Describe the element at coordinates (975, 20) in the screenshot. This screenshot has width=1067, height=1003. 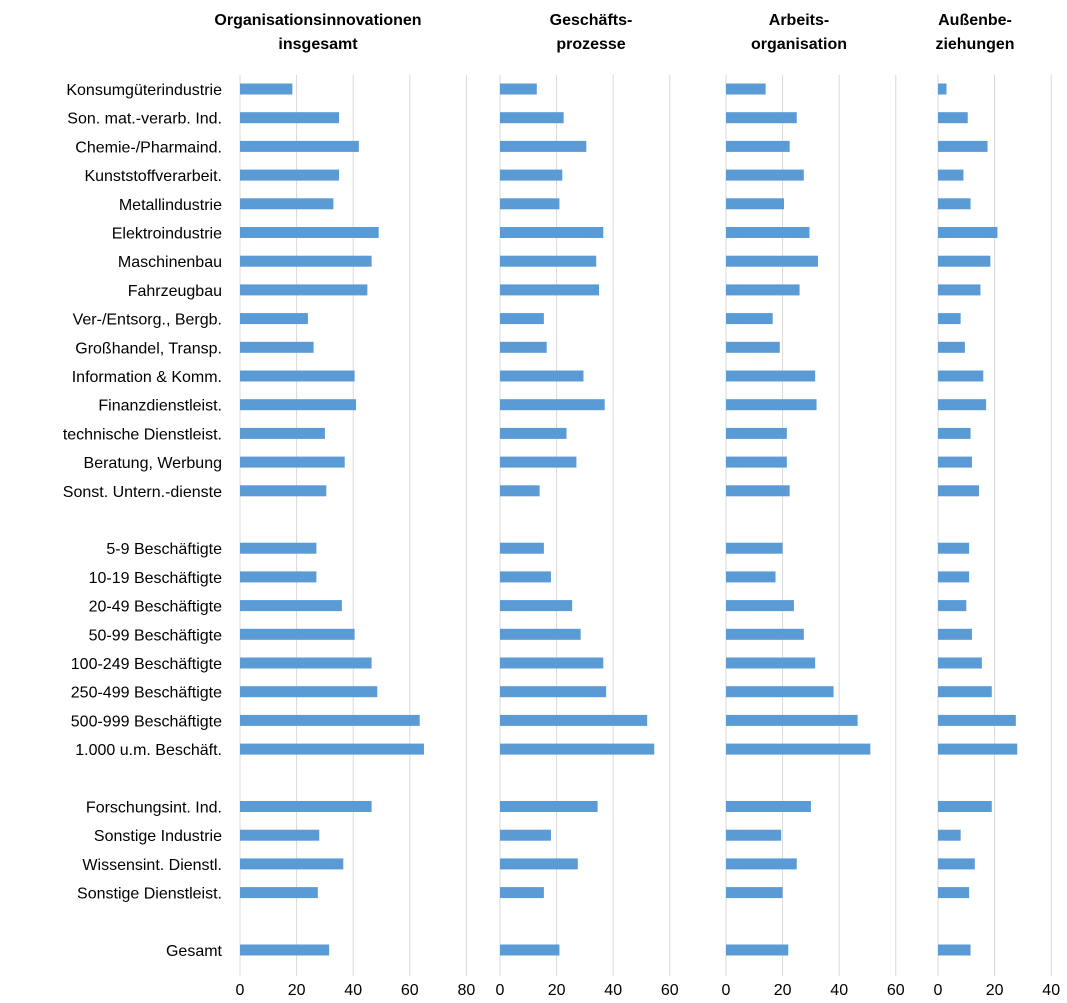
I see `panel-title: Außenbe-` at that location.